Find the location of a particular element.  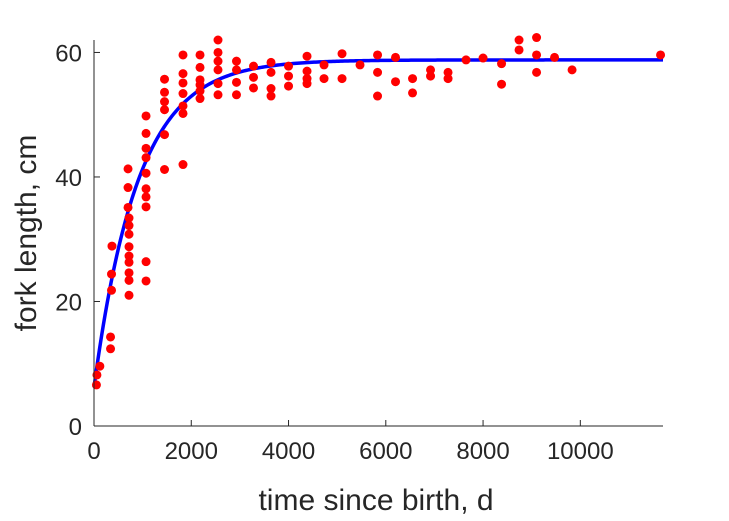

x-tick-label: 6000 is located at coordinates (385, 451).